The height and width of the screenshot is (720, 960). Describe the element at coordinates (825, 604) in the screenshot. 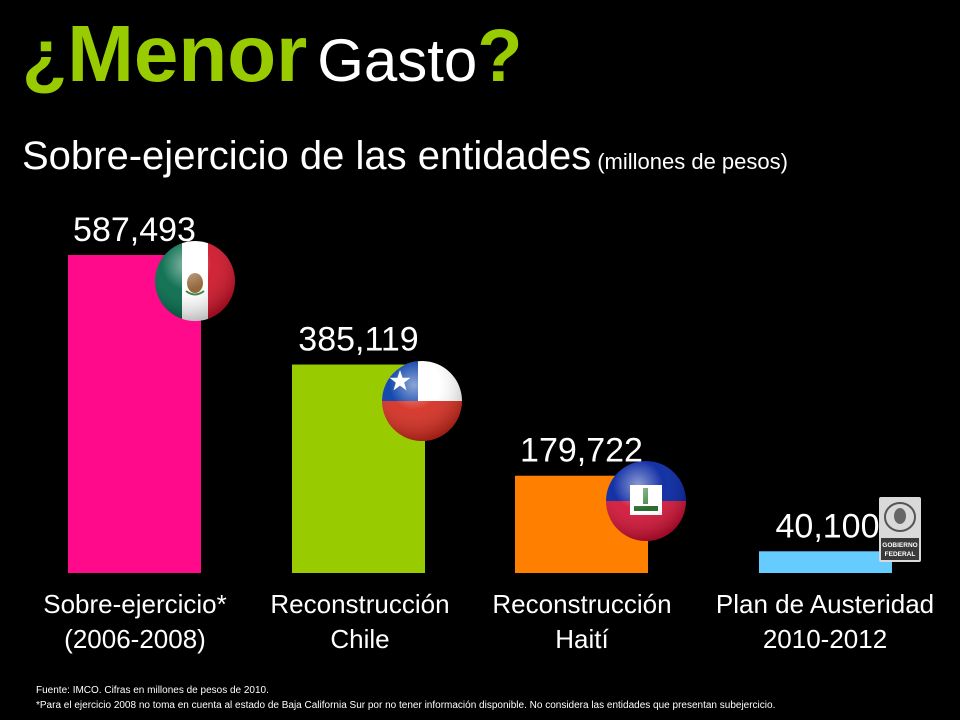

I see `category-label-4-line-1: Plan de Austeridad` at that location.